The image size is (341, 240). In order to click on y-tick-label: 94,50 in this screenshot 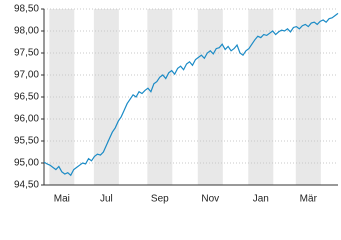, I will do `click(26, 185)`.